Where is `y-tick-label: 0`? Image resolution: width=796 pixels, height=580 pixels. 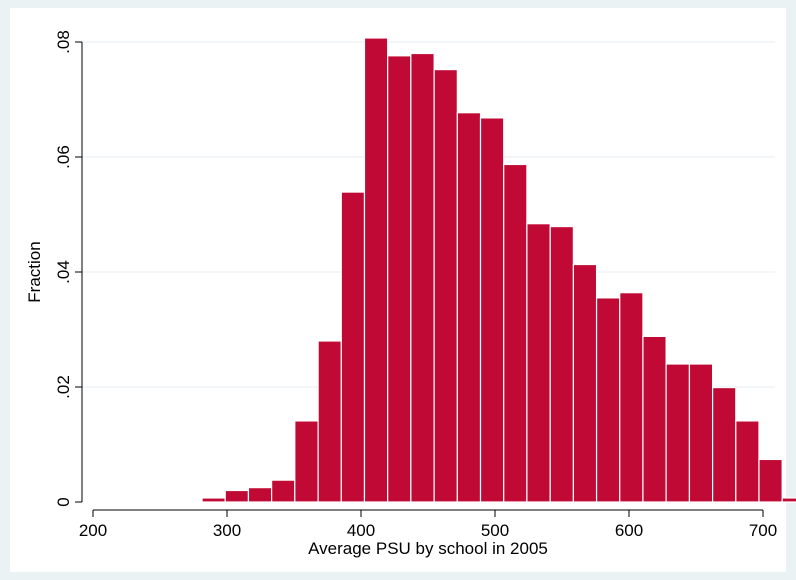
y-tick-label: 0 is located at coordinates (63, 501).